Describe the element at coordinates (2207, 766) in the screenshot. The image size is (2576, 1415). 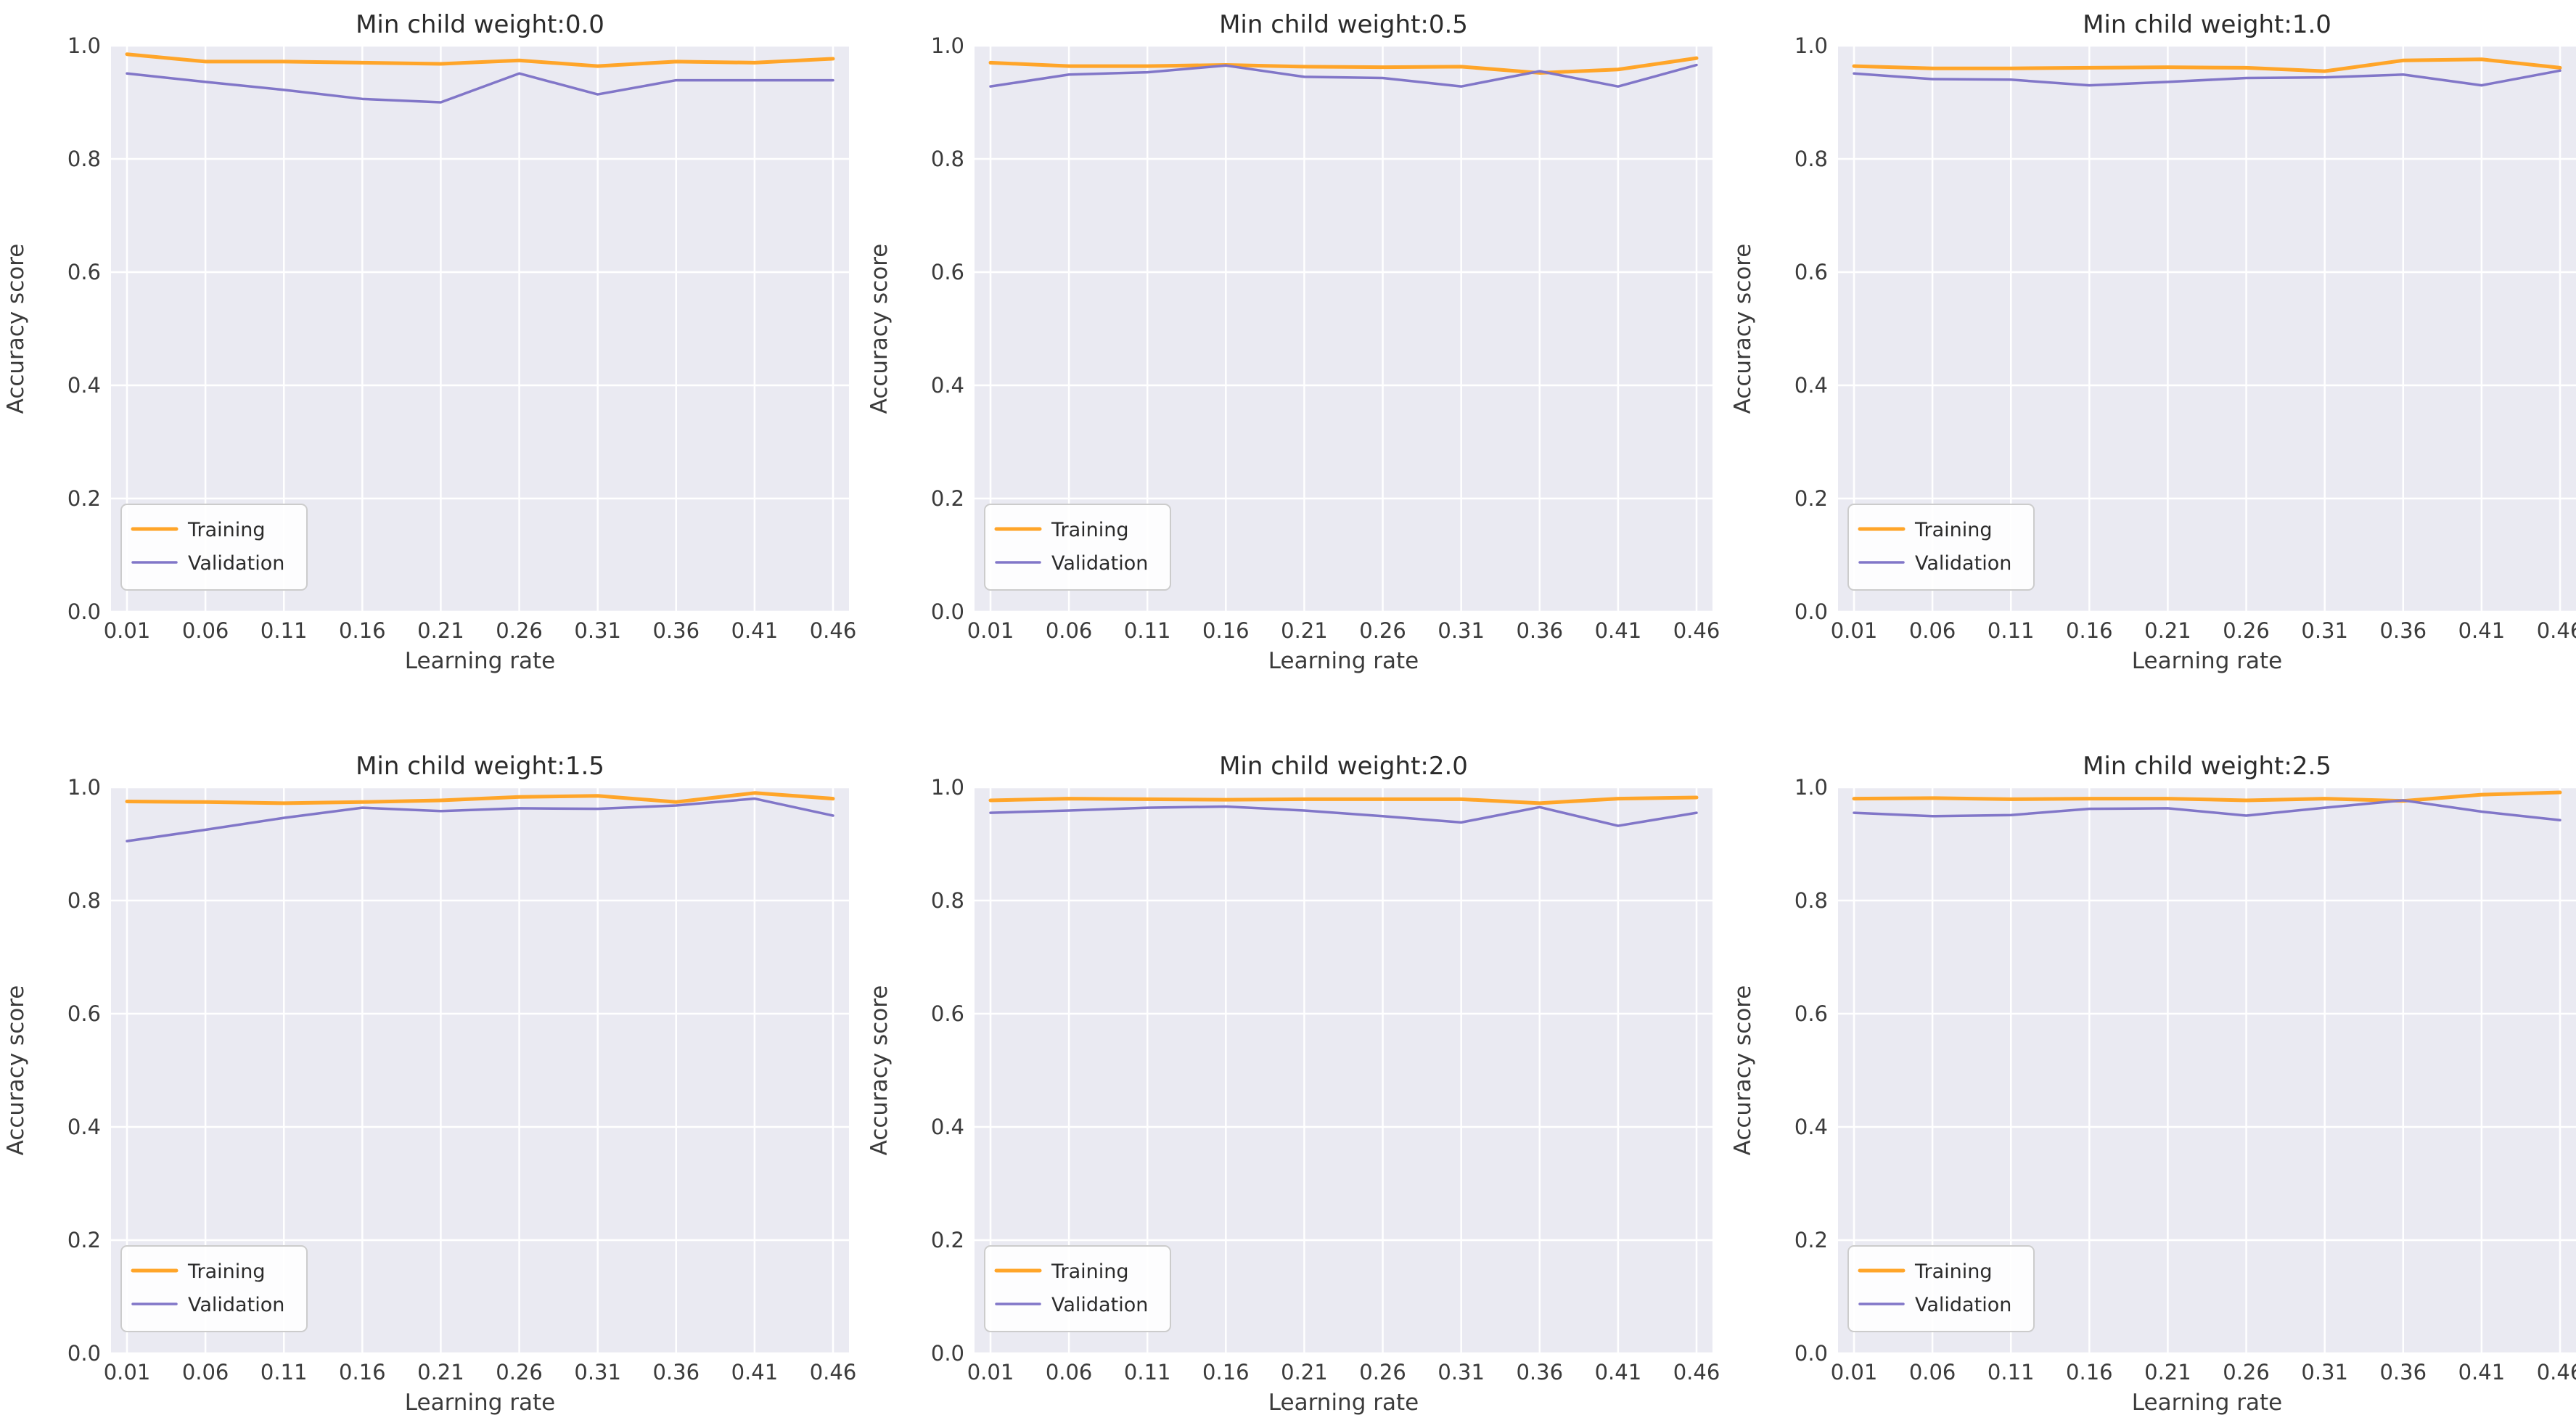
I see `subplot-title: Min child weight:2.5` at that location.